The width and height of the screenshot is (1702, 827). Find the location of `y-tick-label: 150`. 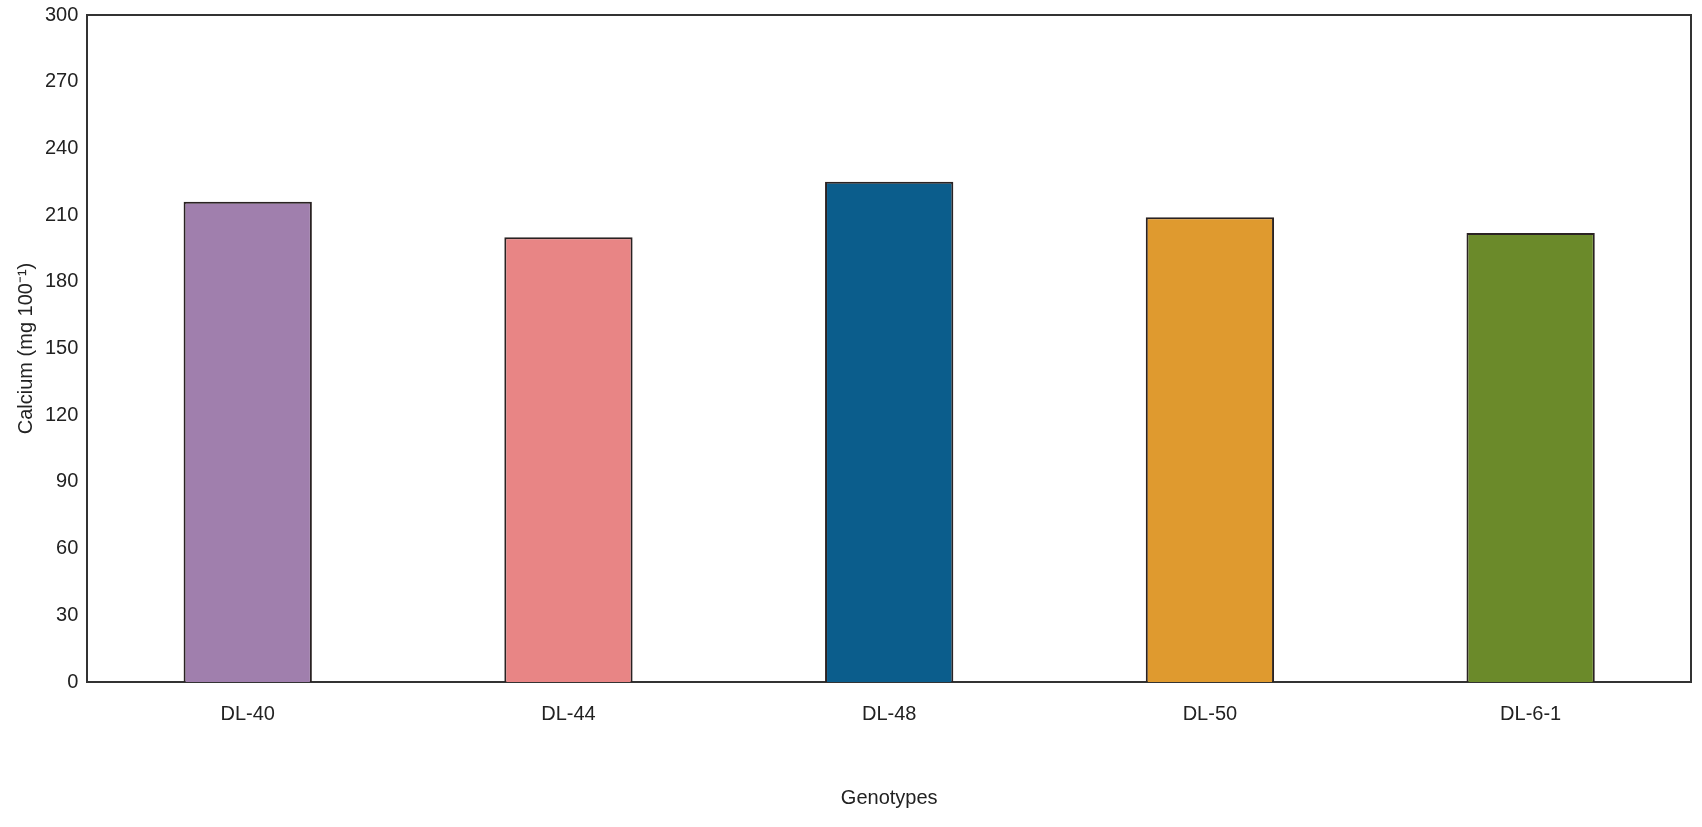

y-tick-label: 150 is located at coordinates (61, 347).